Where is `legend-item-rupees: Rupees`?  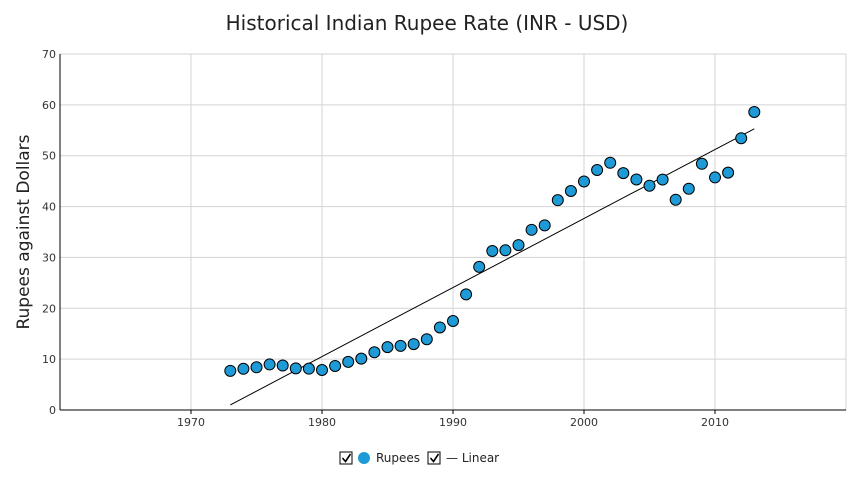
legend-item-rupees: Rupees is located at coordinates (379, 458).